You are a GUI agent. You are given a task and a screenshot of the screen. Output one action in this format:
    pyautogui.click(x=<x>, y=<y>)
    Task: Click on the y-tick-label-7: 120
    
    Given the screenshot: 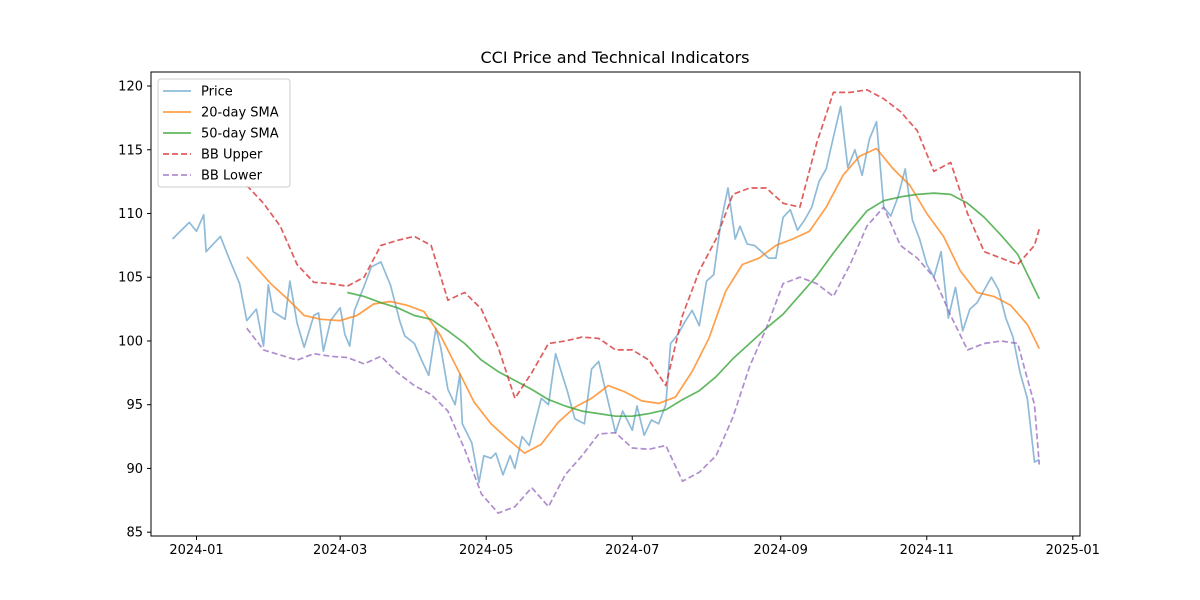 What is the action you would take?
    pyautogui.click(x=130, y=87)
    